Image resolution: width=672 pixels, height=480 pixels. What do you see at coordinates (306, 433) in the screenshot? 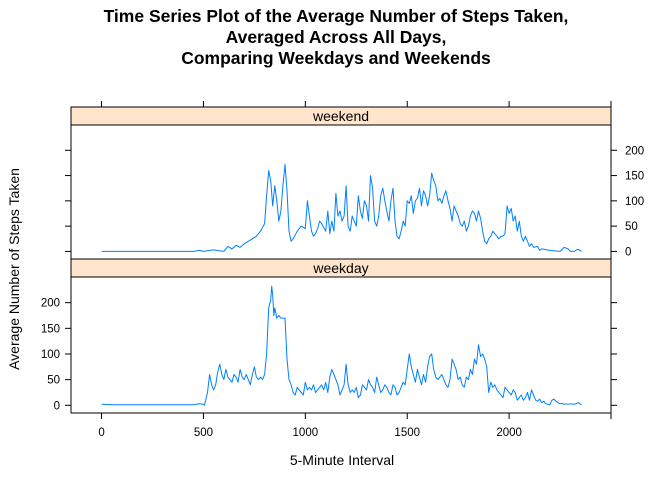
I see `x-tick-label: 1000` at bounding box center [306, 433].